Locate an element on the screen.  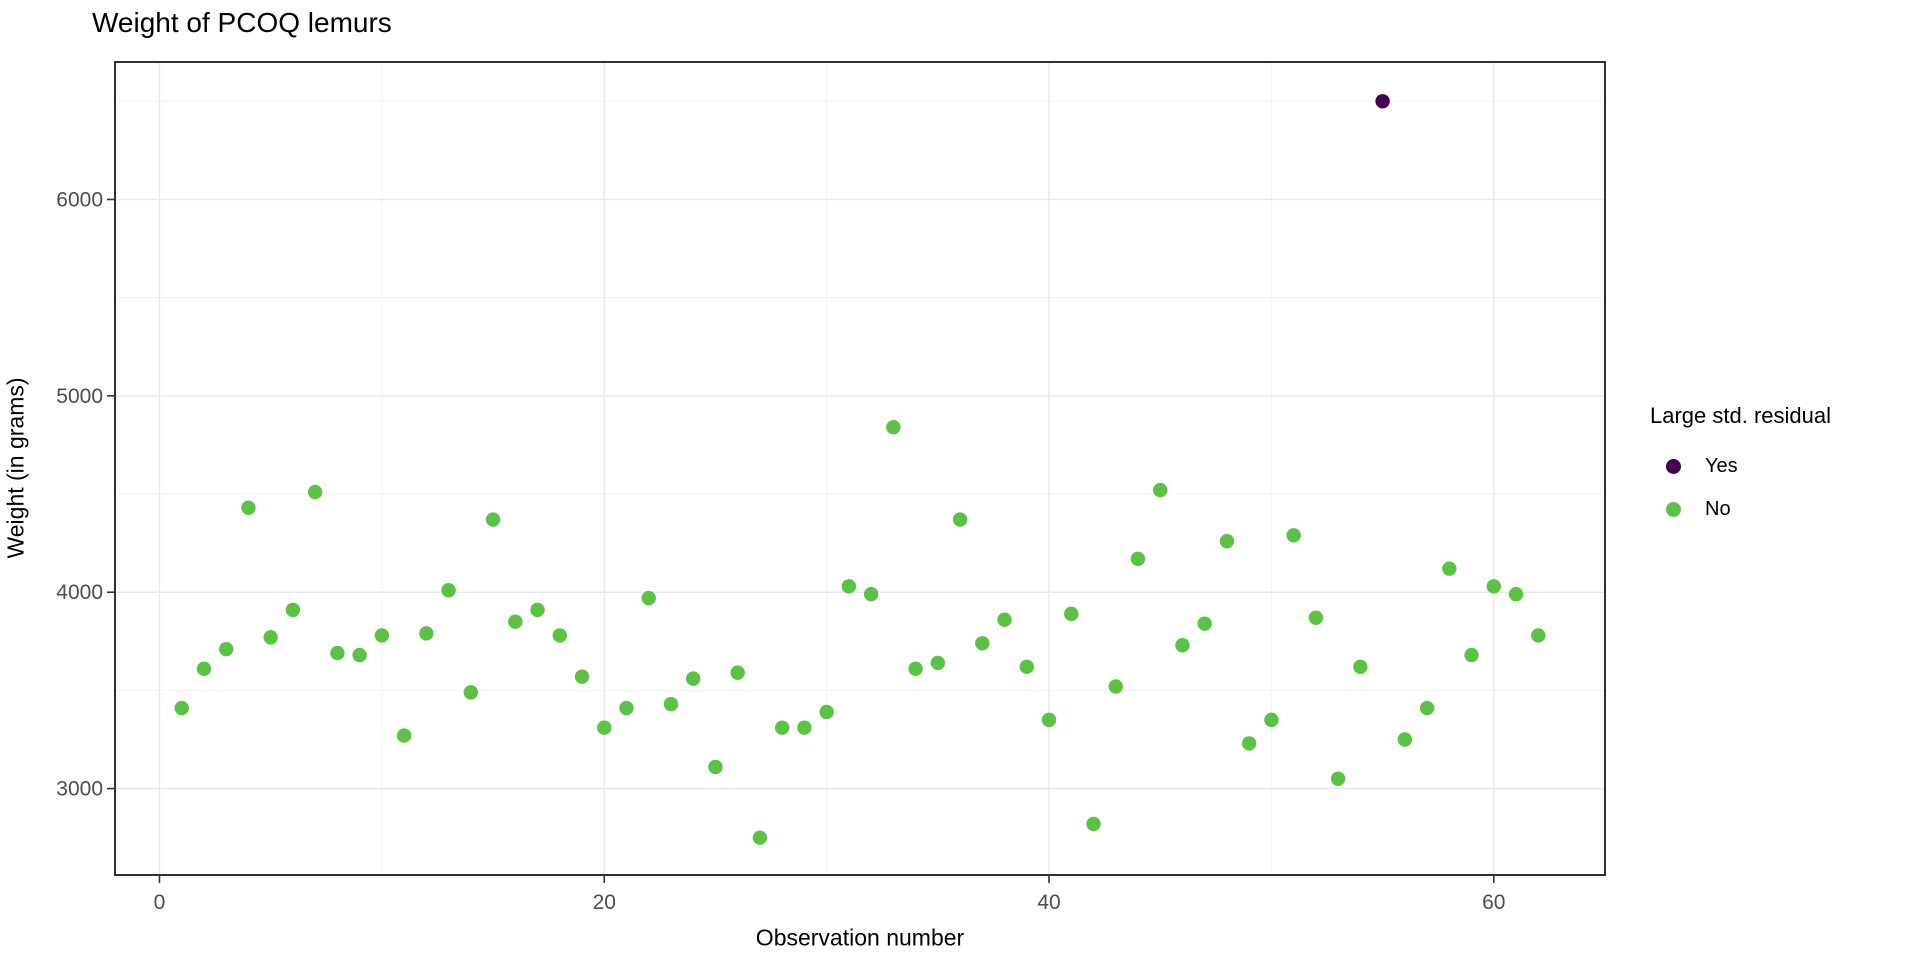
legend-label: No is located at coordinates (1718, 509).